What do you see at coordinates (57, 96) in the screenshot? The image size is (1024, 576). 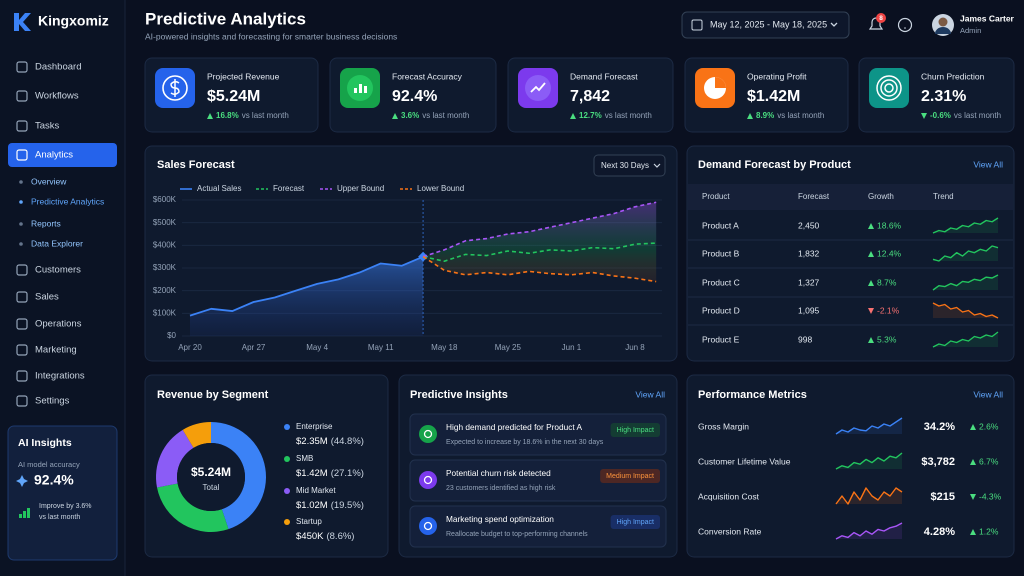 I see `nav-item: Workflows` at bounding box center [57, 96].